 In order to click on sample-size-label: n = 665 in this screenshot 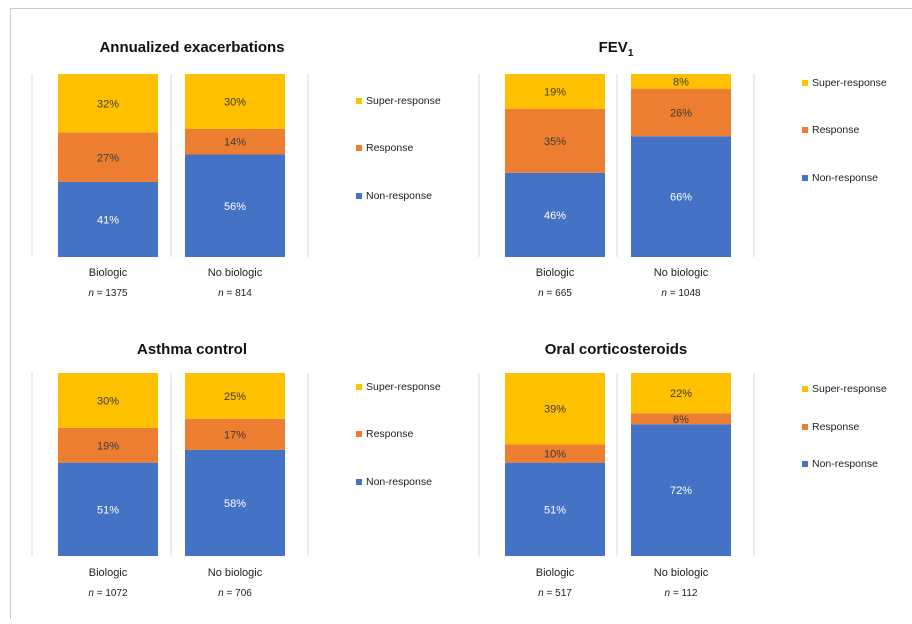, I will do `click(555, 293)`.